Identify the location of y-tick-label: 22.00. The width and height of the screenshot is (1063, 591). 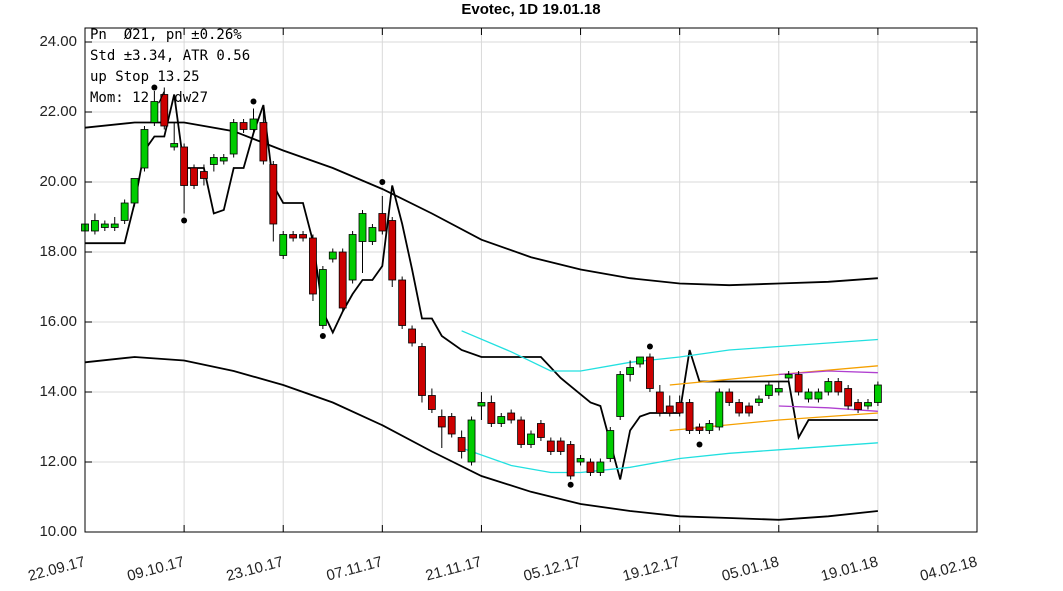
(58, 111).